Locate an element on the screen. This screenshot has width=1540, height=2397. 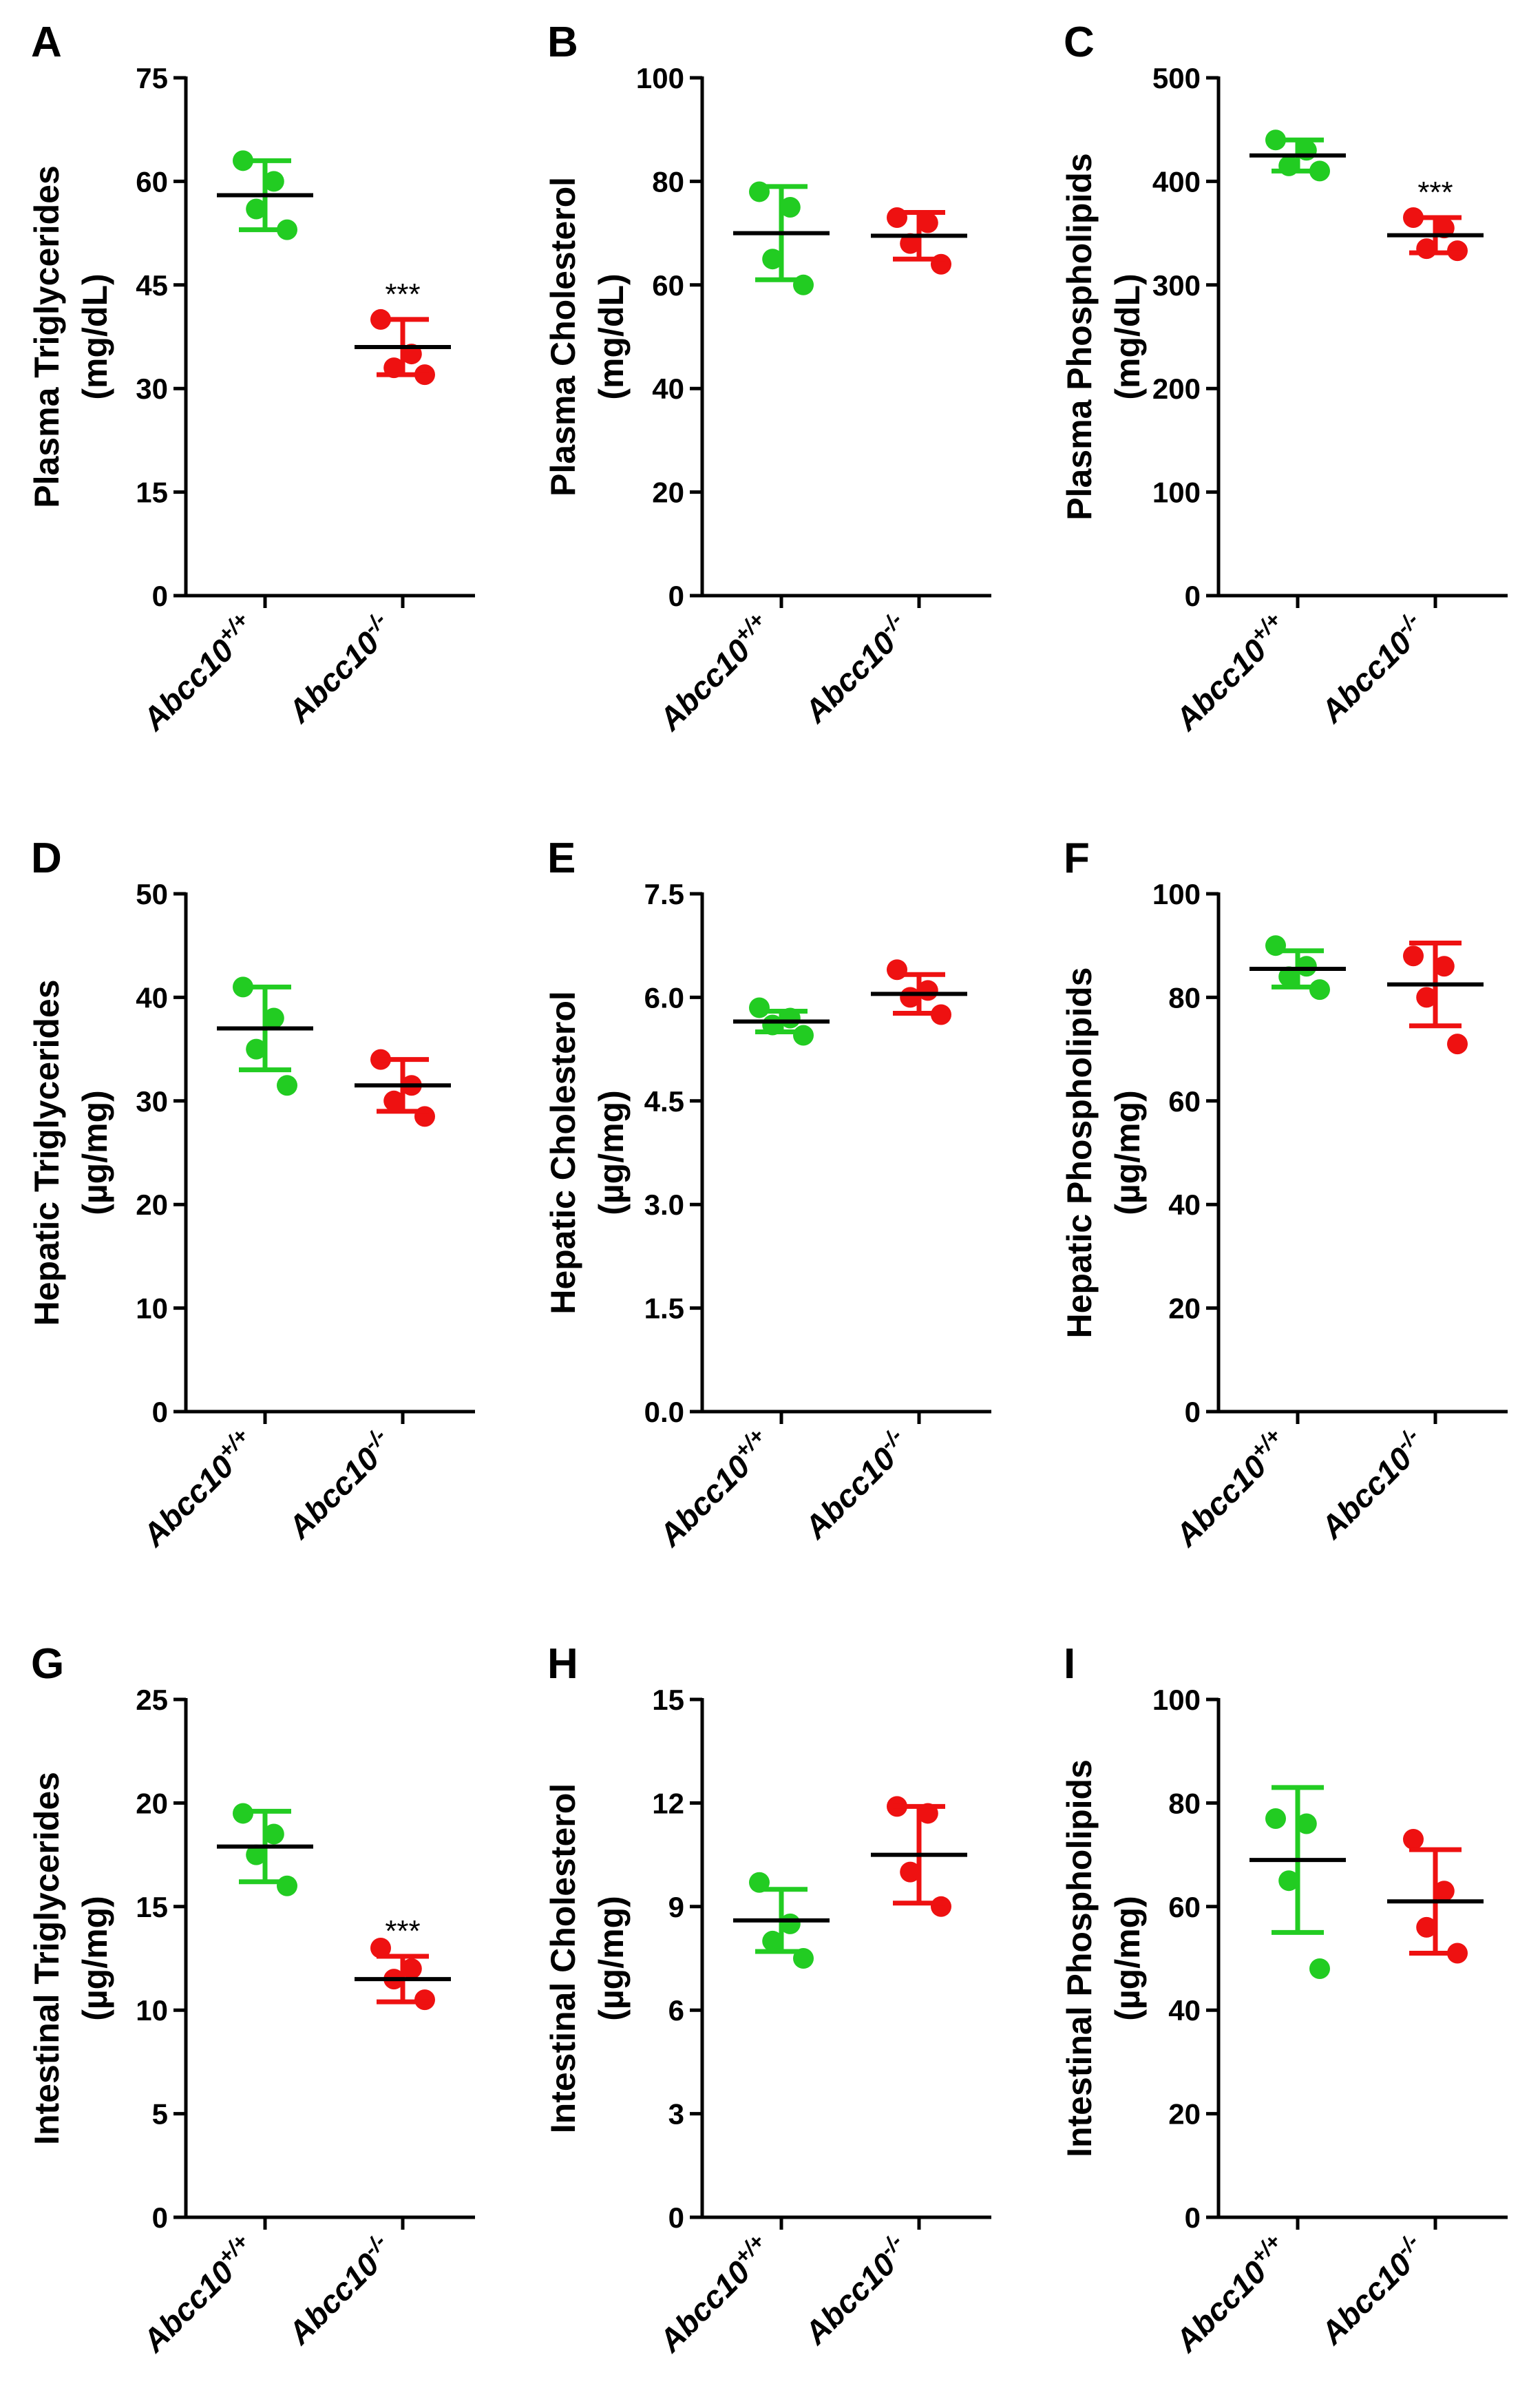
y-tick-label: 0 is located at coordinates (1193, 1412).